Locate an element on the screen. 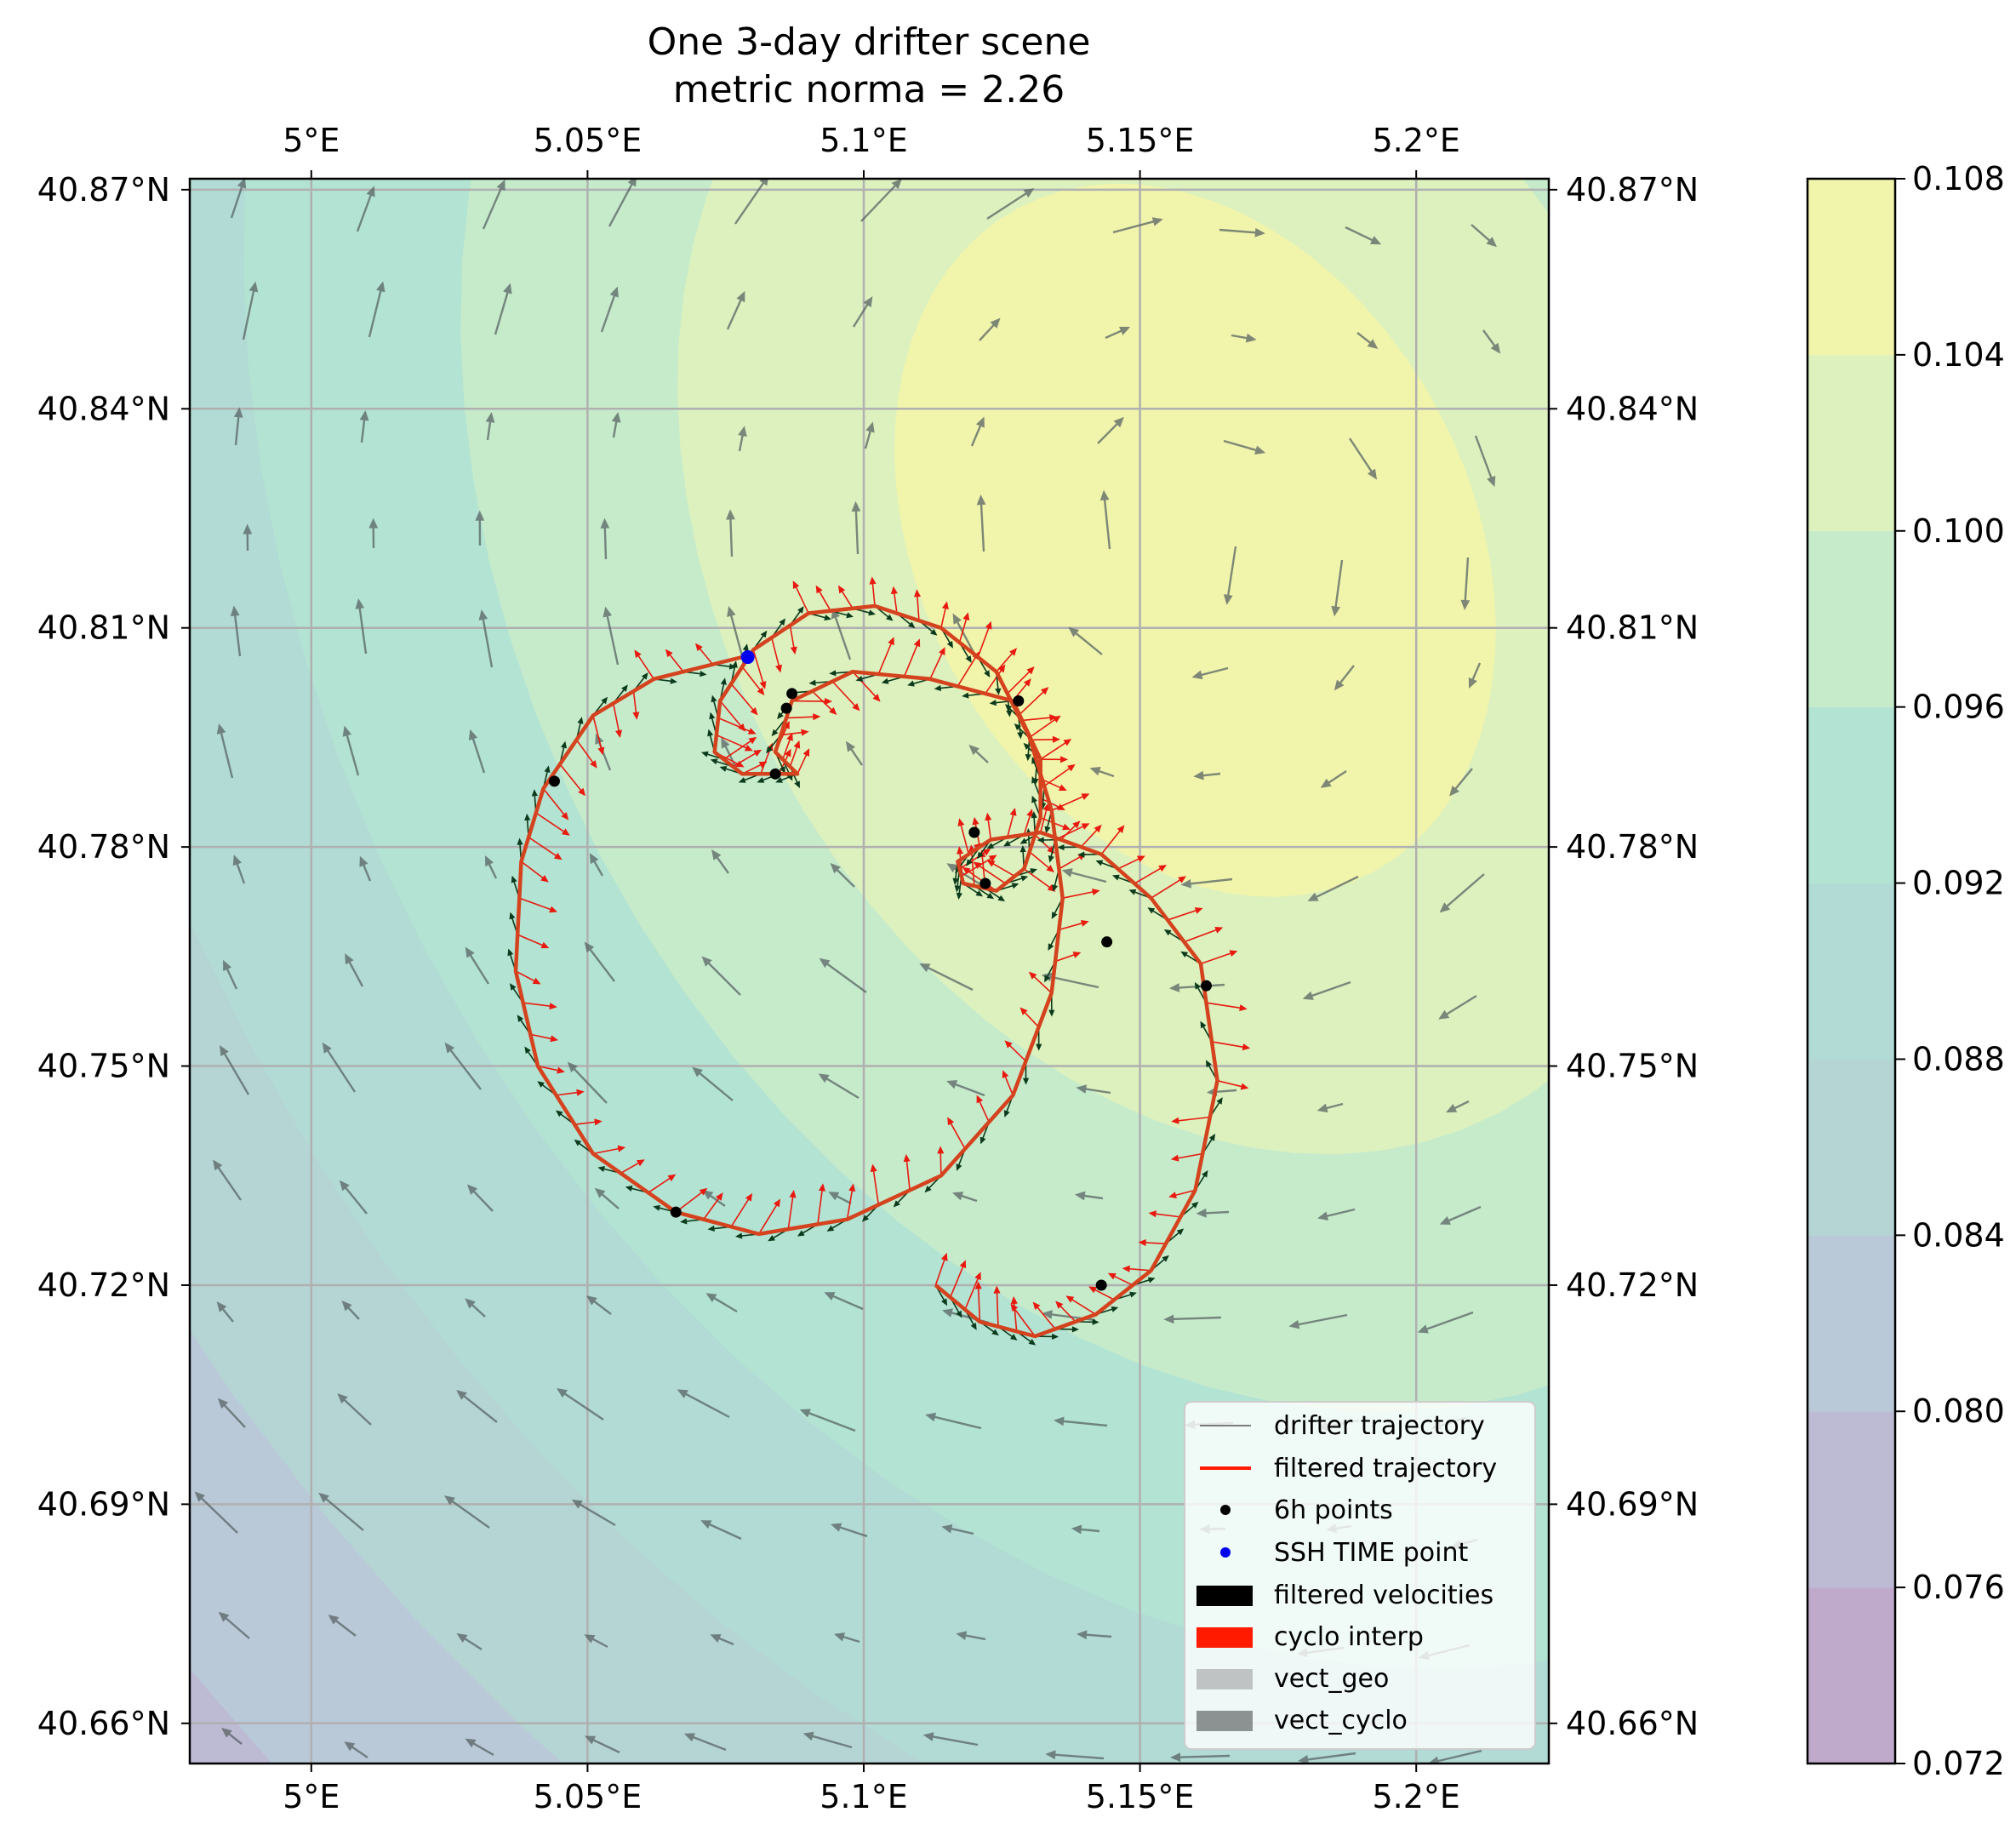 The height and width of the screenshot is (1835, 2016). legend-box is located at coordinates (1360, 1575).